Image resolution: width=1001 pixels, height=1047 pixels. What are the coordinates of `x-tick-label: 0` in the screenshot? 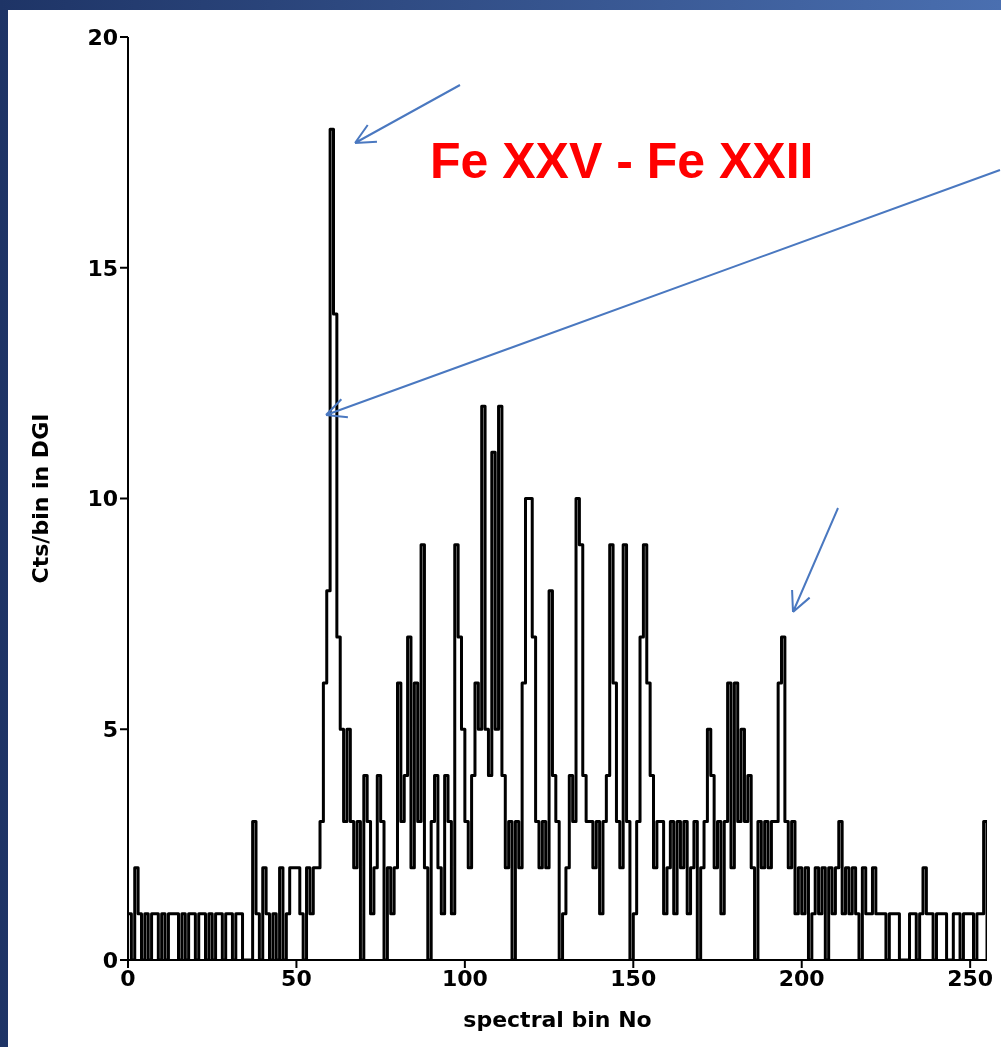 It's located at (128, 978).